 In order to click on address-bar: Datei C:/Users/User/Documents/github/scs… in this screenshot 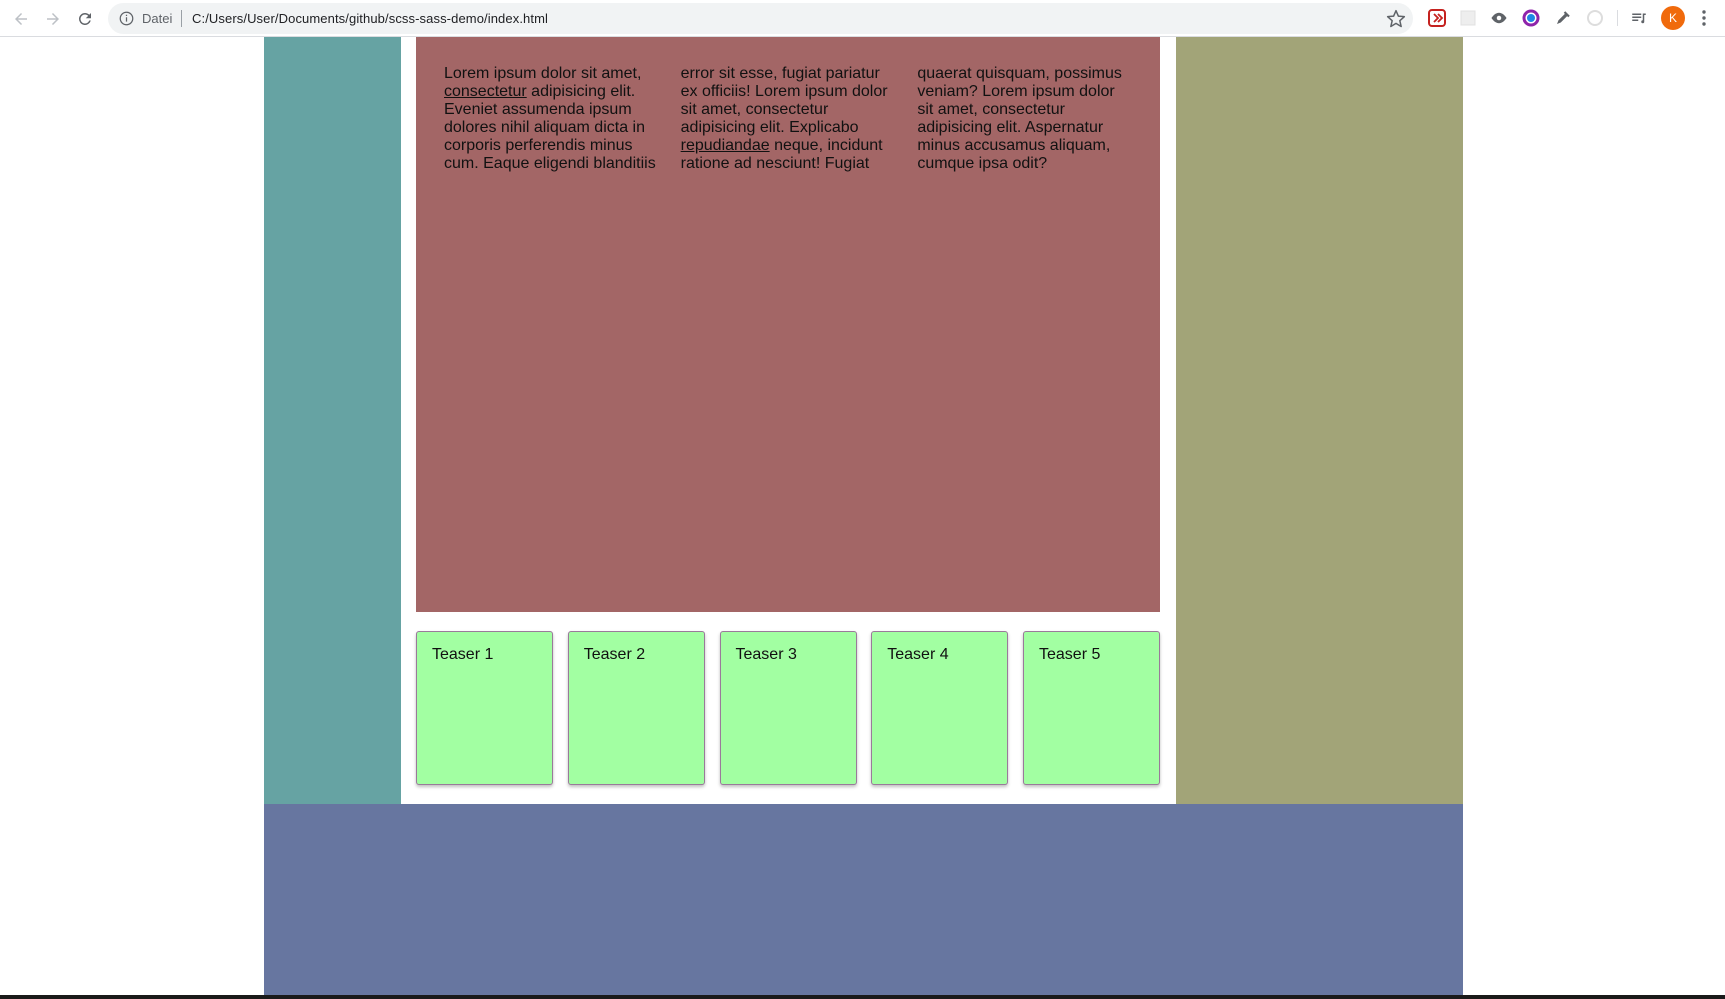, I will do `click(760, 18)`.